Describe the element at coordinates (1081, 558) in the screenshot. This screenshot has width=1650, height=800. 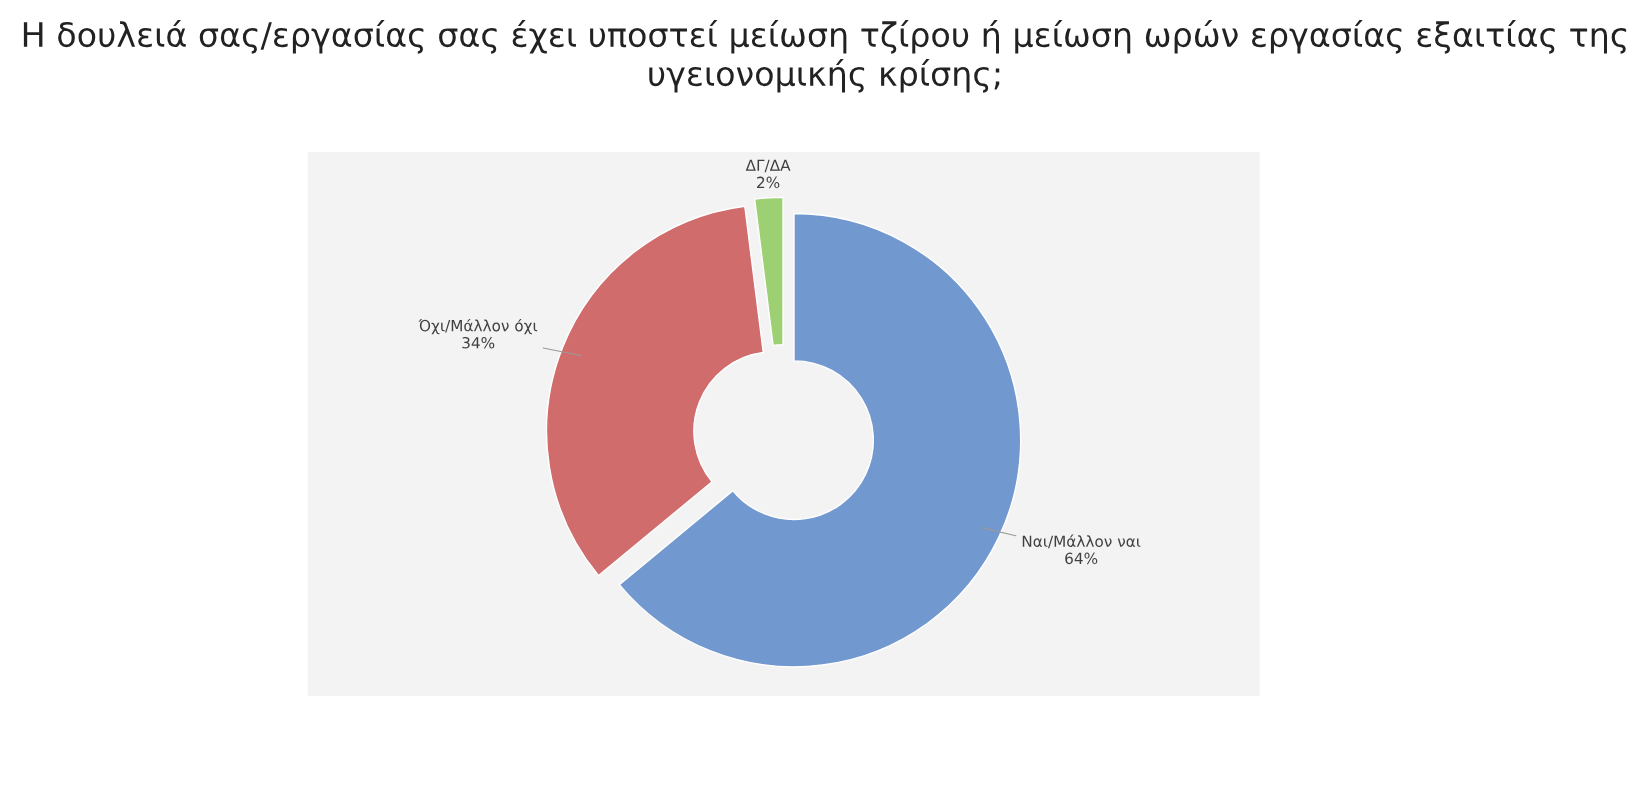
I see `data-label: 64%` at that location.